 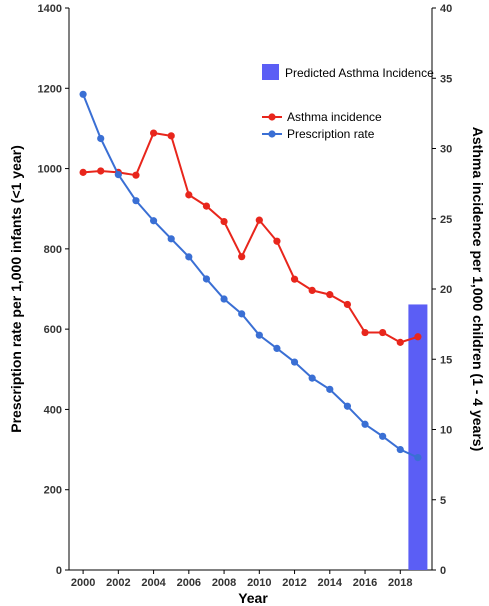 I want to click on x-tick-label: 2000, so click(x=83, y=583).